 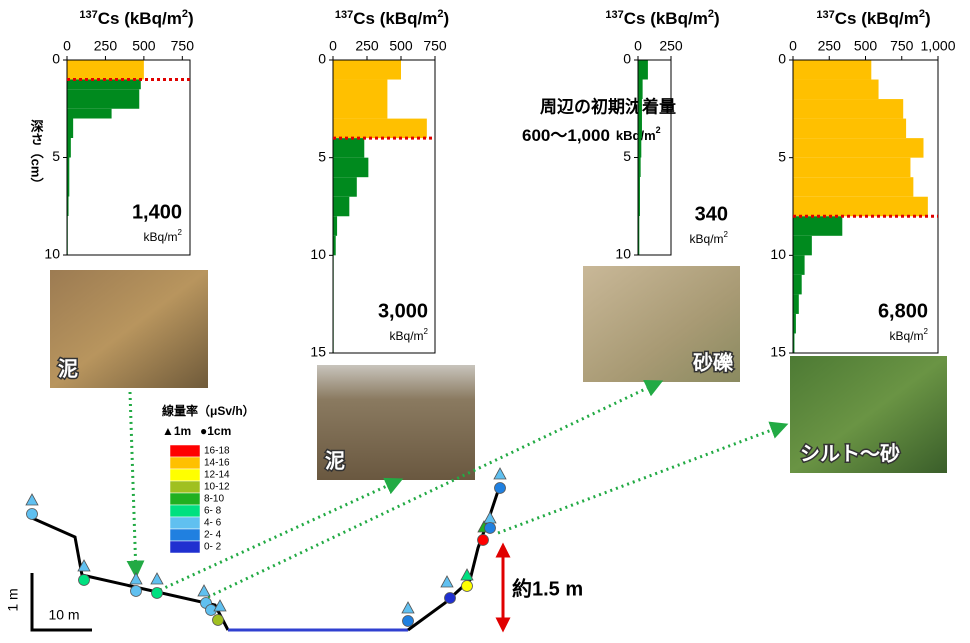 What do you see at coordinates (208, 410) in the screenshot?
I see `legend-title: 線量率（μSv/h）` at bounding box center [208, 410].